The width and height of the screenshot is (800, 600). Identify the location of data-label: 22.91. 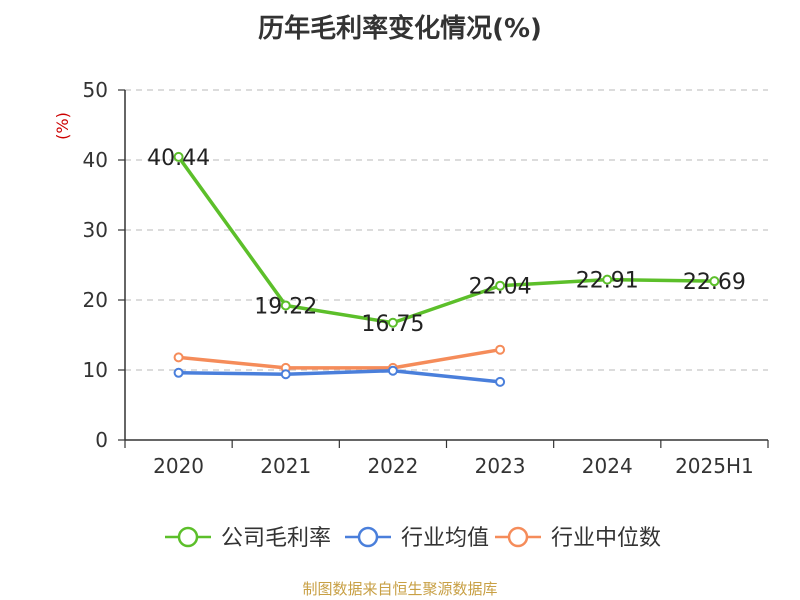
(607, 281).